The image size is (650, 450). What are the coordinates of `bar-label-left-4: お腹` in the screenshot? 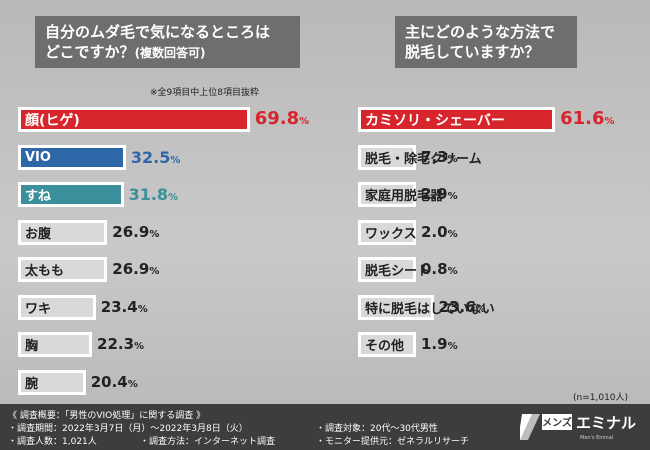 It's located at (38, 234).